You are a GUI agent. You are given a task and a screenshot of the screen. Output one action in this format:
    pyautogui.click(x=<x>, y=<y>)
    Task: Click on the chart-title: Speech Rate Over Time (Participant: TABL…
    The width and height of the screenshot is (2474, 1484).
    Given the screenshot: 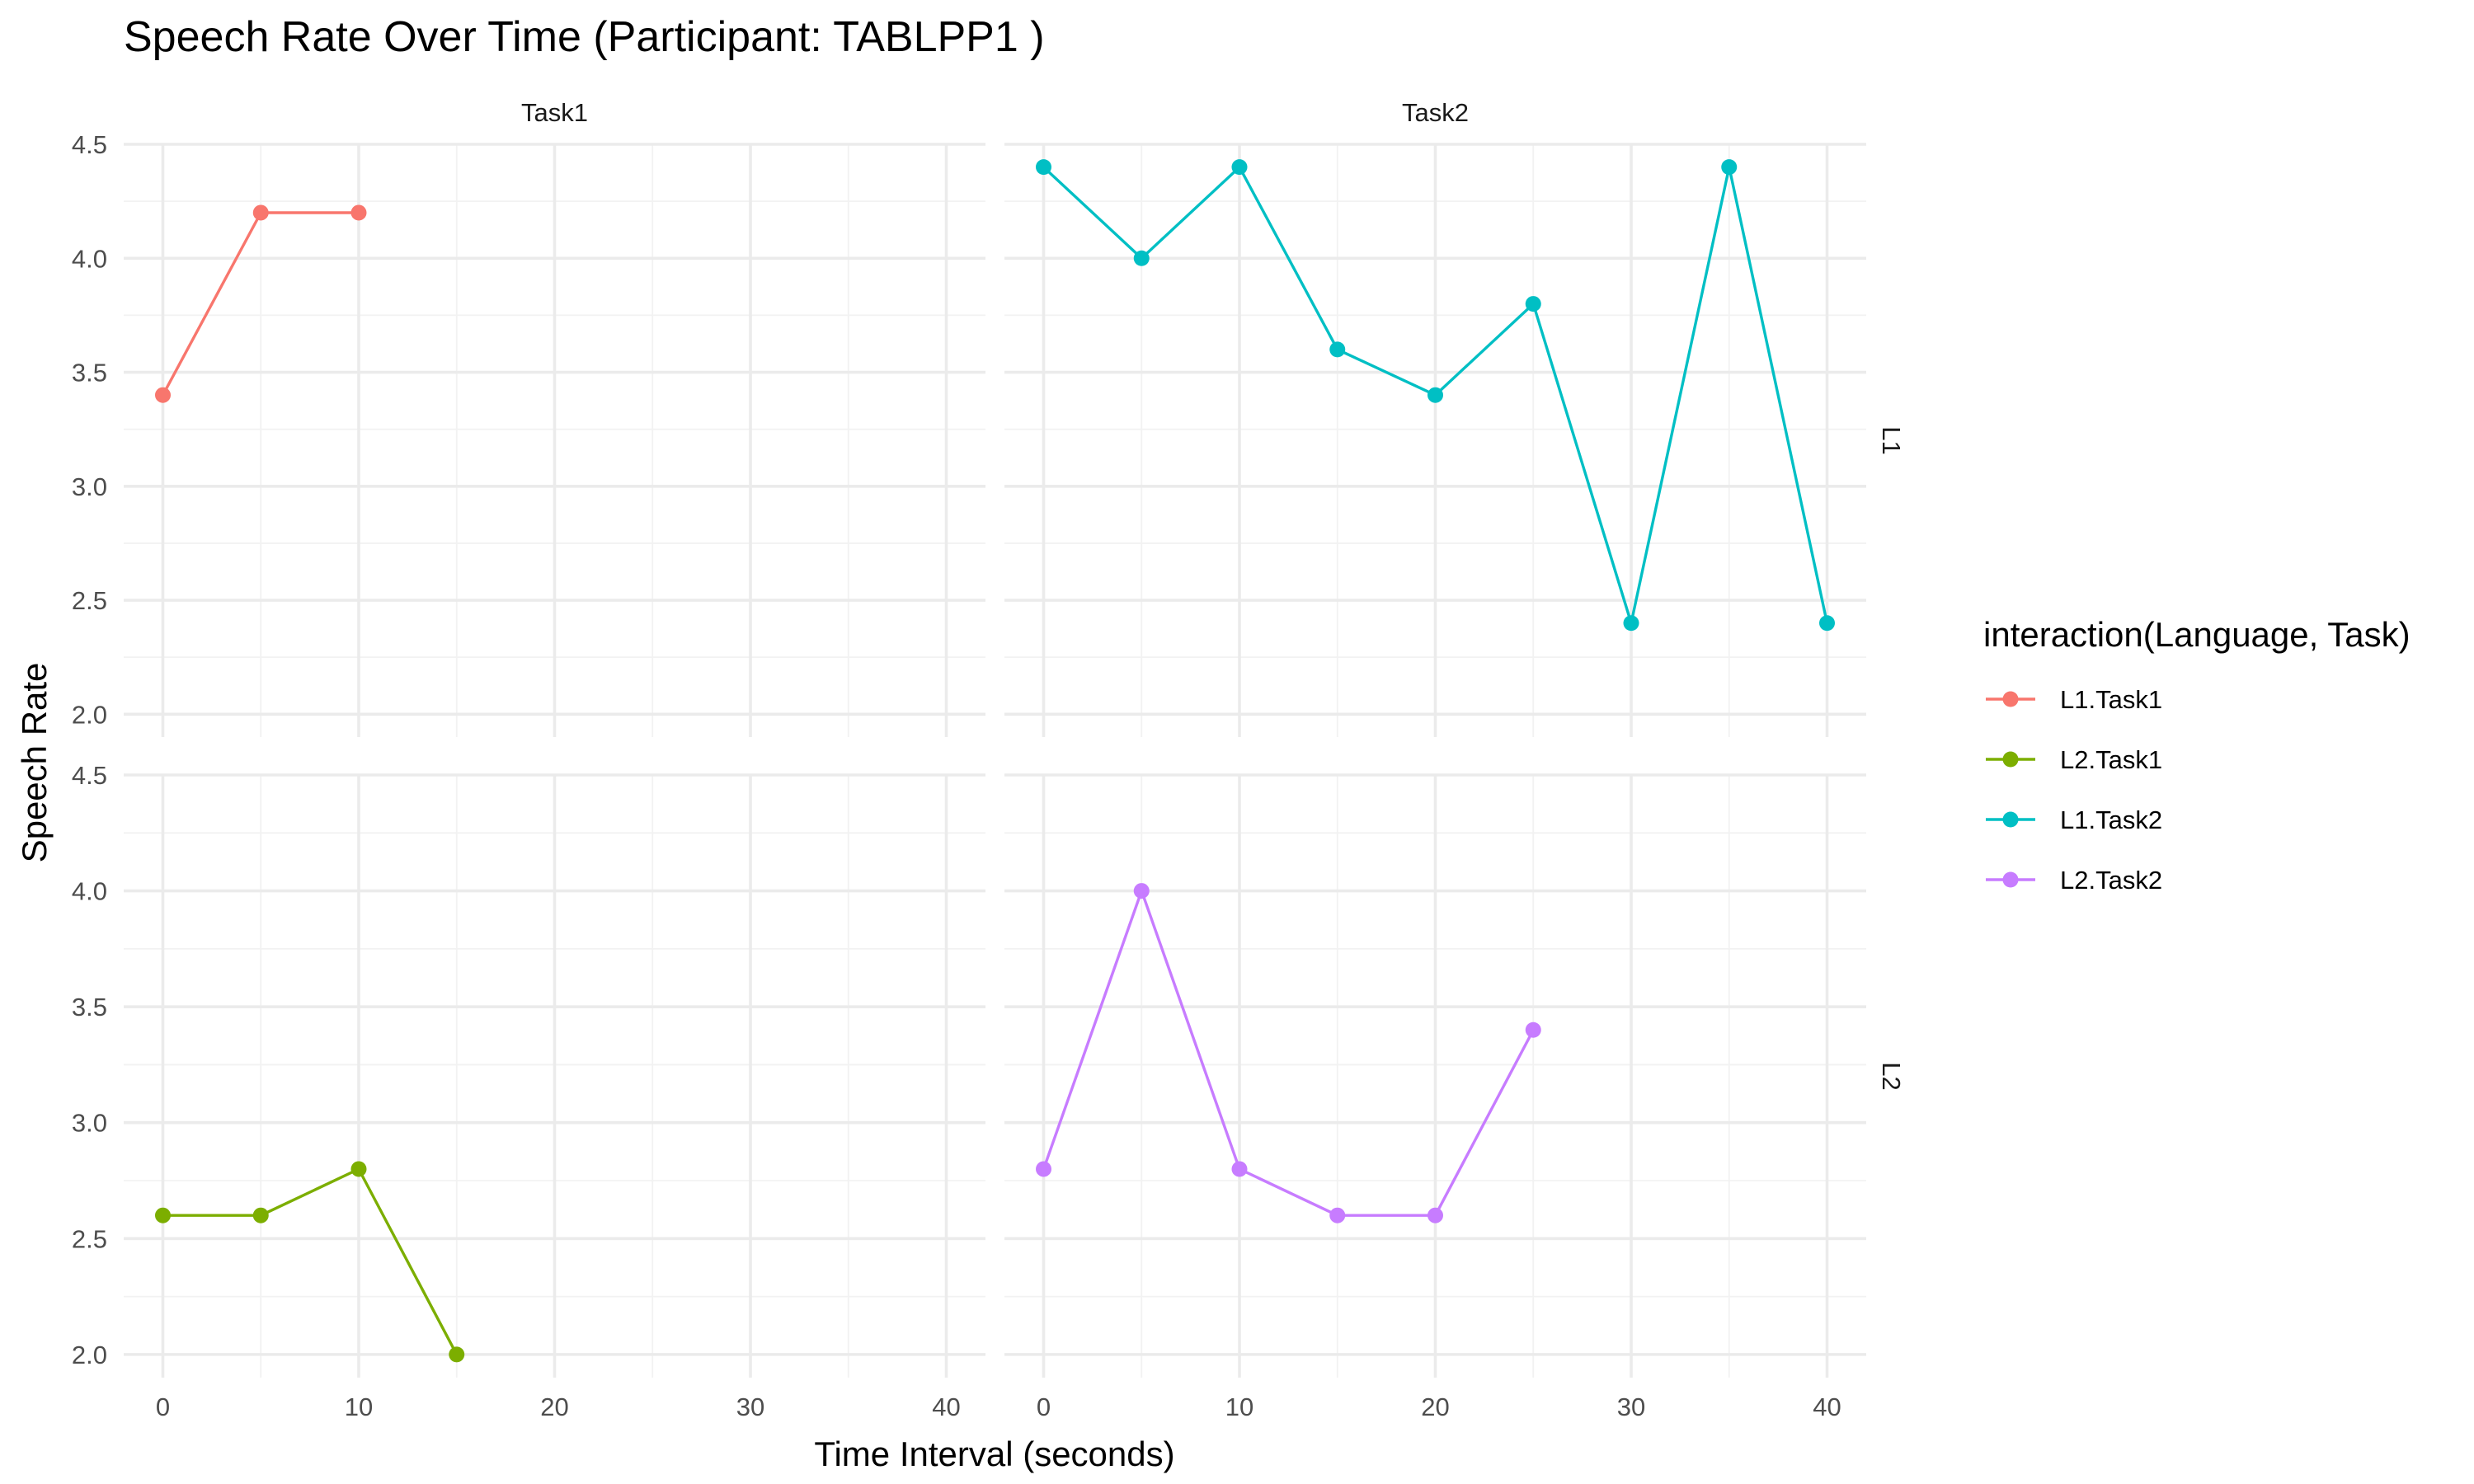 What is the action you would take?
    pyautogui.click(x=584, y=37)
    